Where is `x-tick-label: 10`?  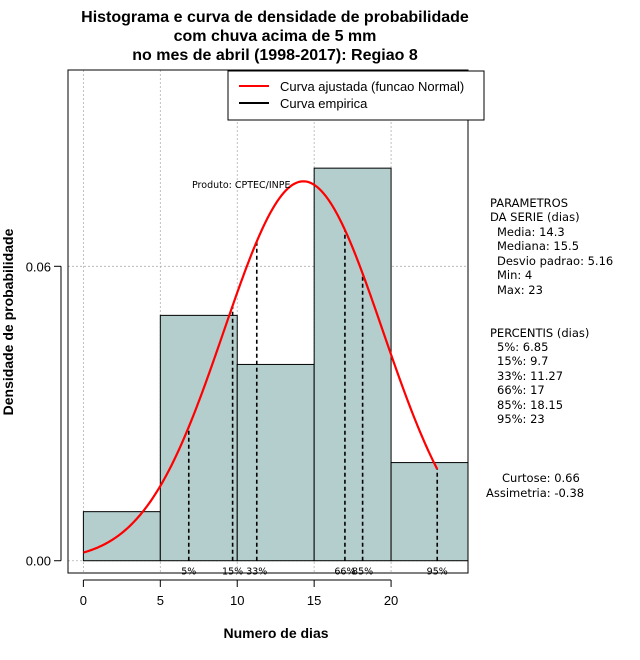 x-tick-label: 10 is located at coordinates (237, 600).